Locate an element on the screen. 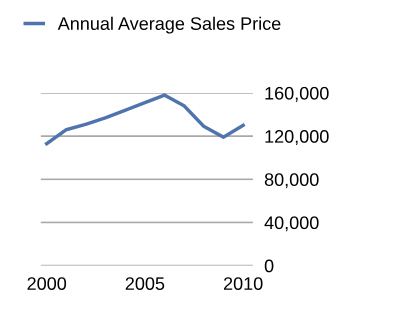 Image resolution: width=408 pixels, height=332 pixels. legend-label: Annual Average Sales Price is located at coordinates (169, 25).